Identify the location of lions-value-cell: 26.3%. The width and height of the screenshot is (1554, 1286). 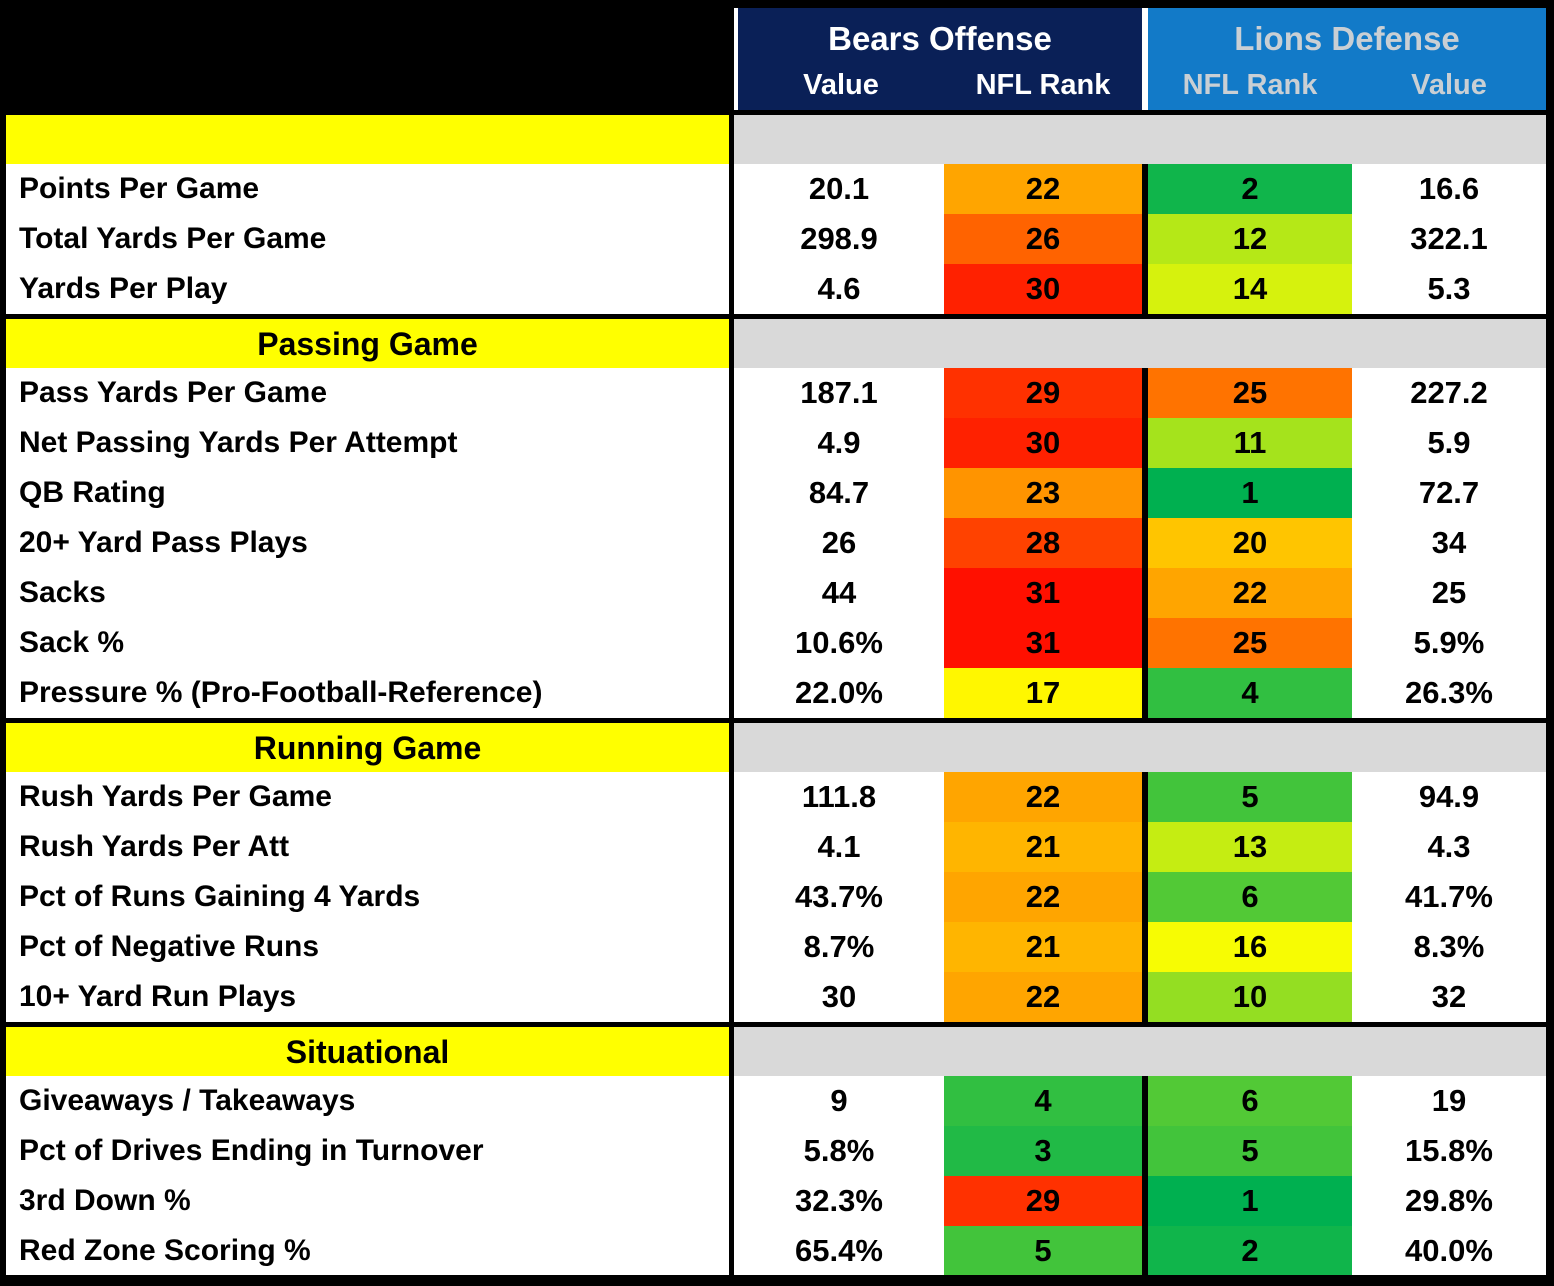
(1449, 693).